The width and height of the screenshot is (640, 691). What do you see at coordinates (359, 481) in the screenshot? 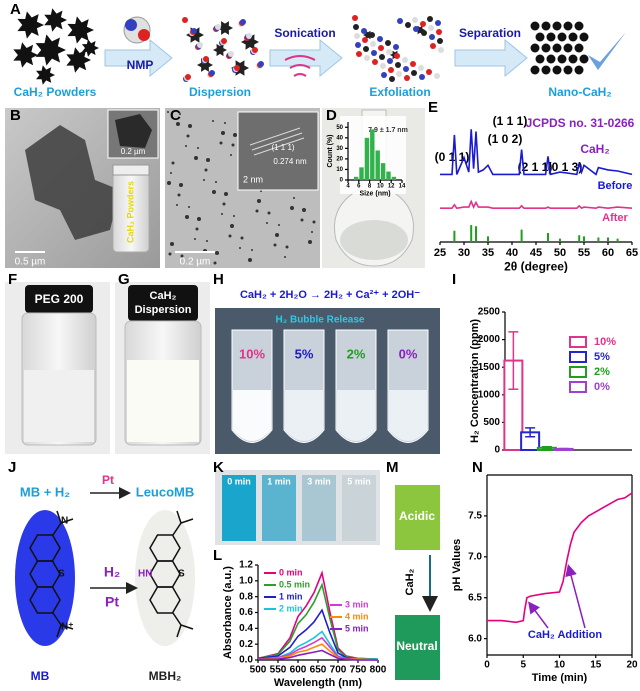
I see `time-label: 5 min` at bounding box center [359, 481].